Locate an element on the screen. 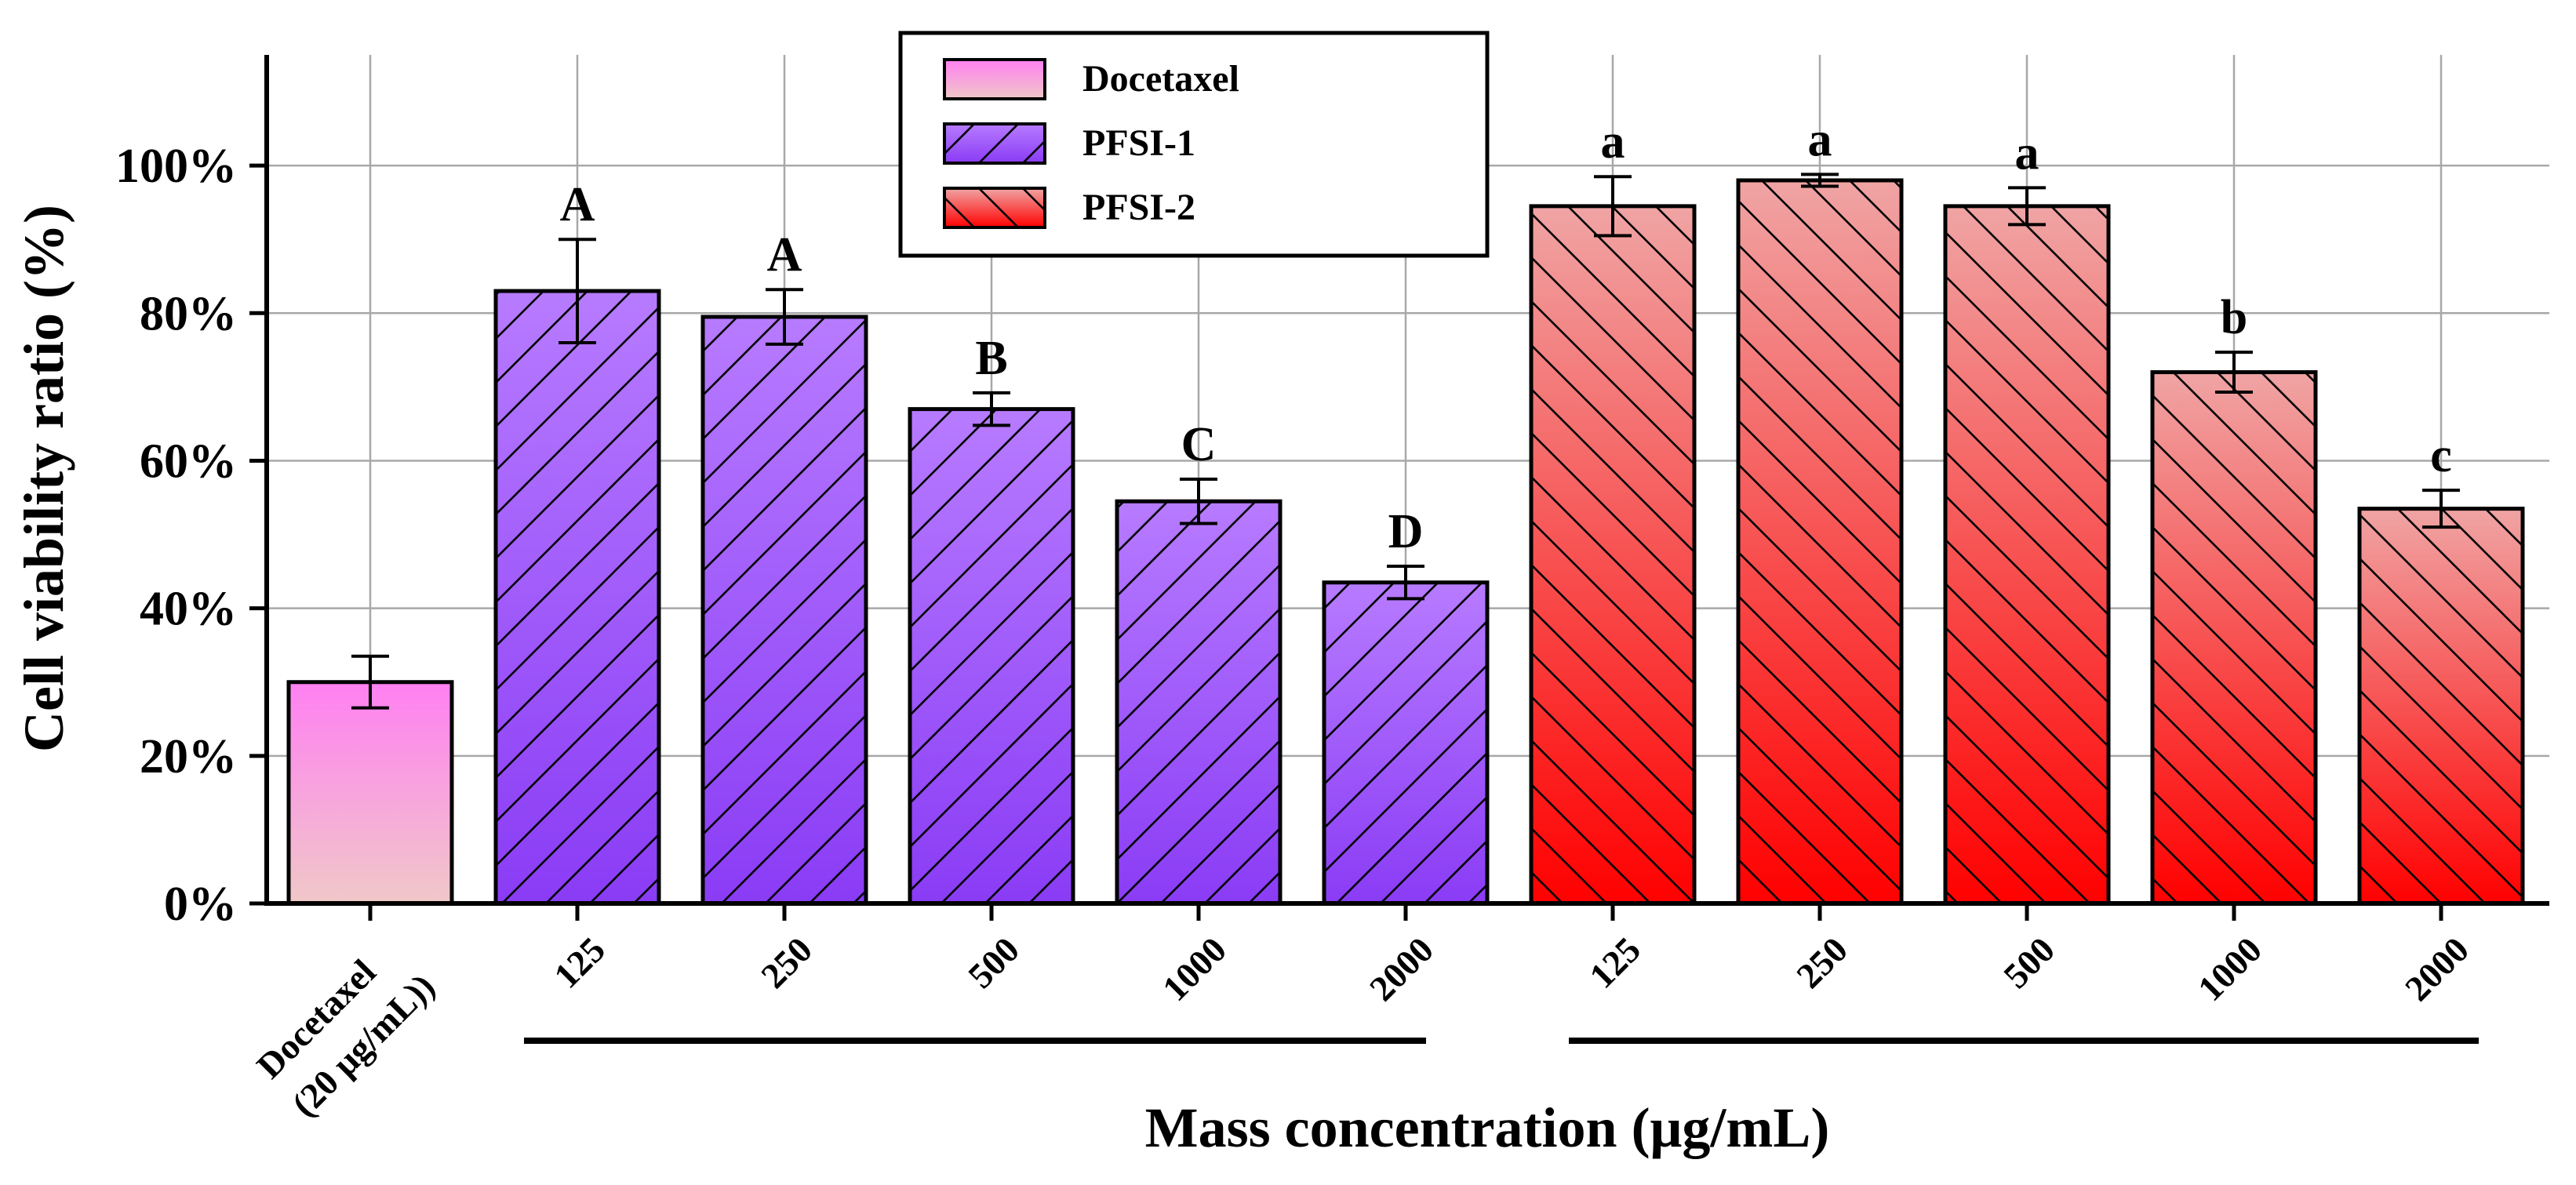 The height and width of the screenshot is (1185, 2576). legend-label: PFSI-1 is located at coordinates (1138, 143).